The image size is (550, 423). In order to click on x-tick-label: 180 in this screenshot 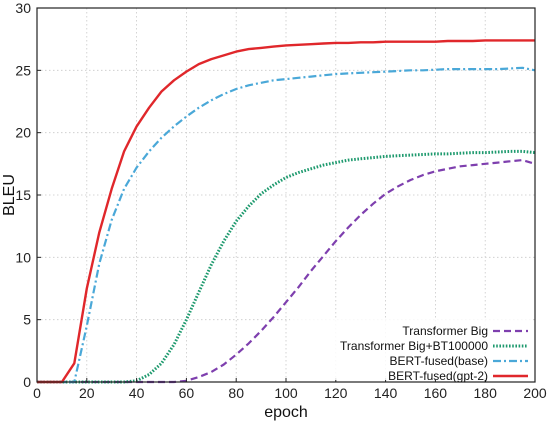, I will do `click(486, 393)`.